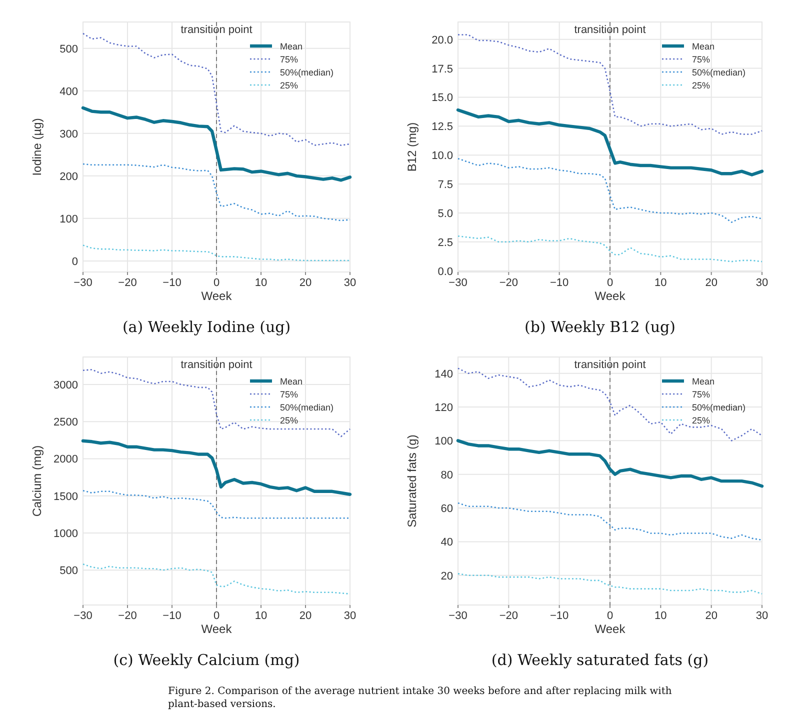 Image resolution: width=790 pixels, height=725 pixels. Describe the element at coordinates (446, 576) in the screenshot. I see `y-tick-label: 20` at that location.